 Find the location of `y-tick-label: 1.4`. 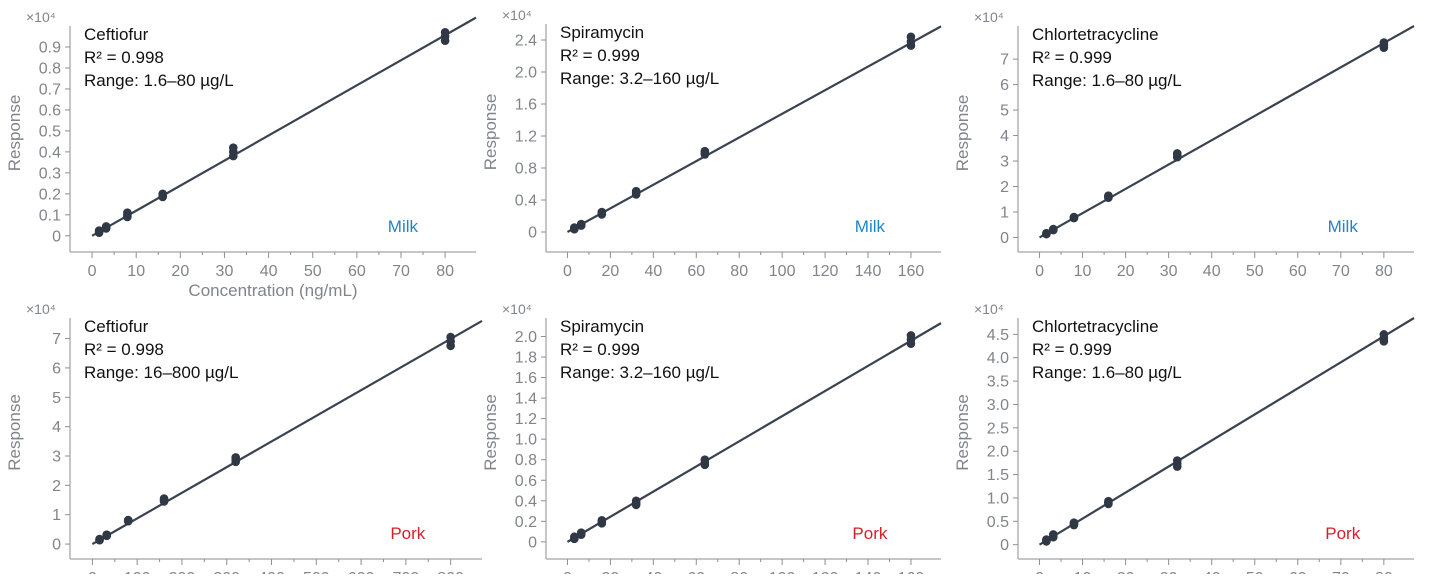

y-tick-label: 1.4 is located at coordinates (526, 399).